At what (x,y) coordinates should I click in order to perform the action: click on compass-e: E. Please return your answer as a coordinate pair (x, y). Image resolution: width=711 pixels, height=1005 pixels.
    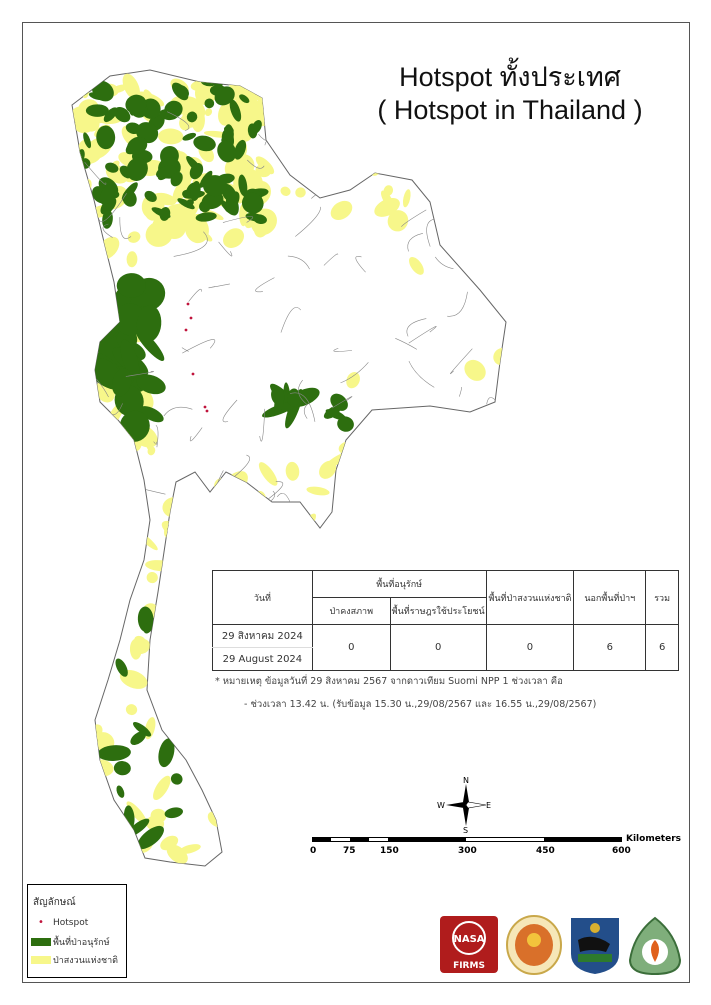
    Looking at the image, I should click on (488, 805).